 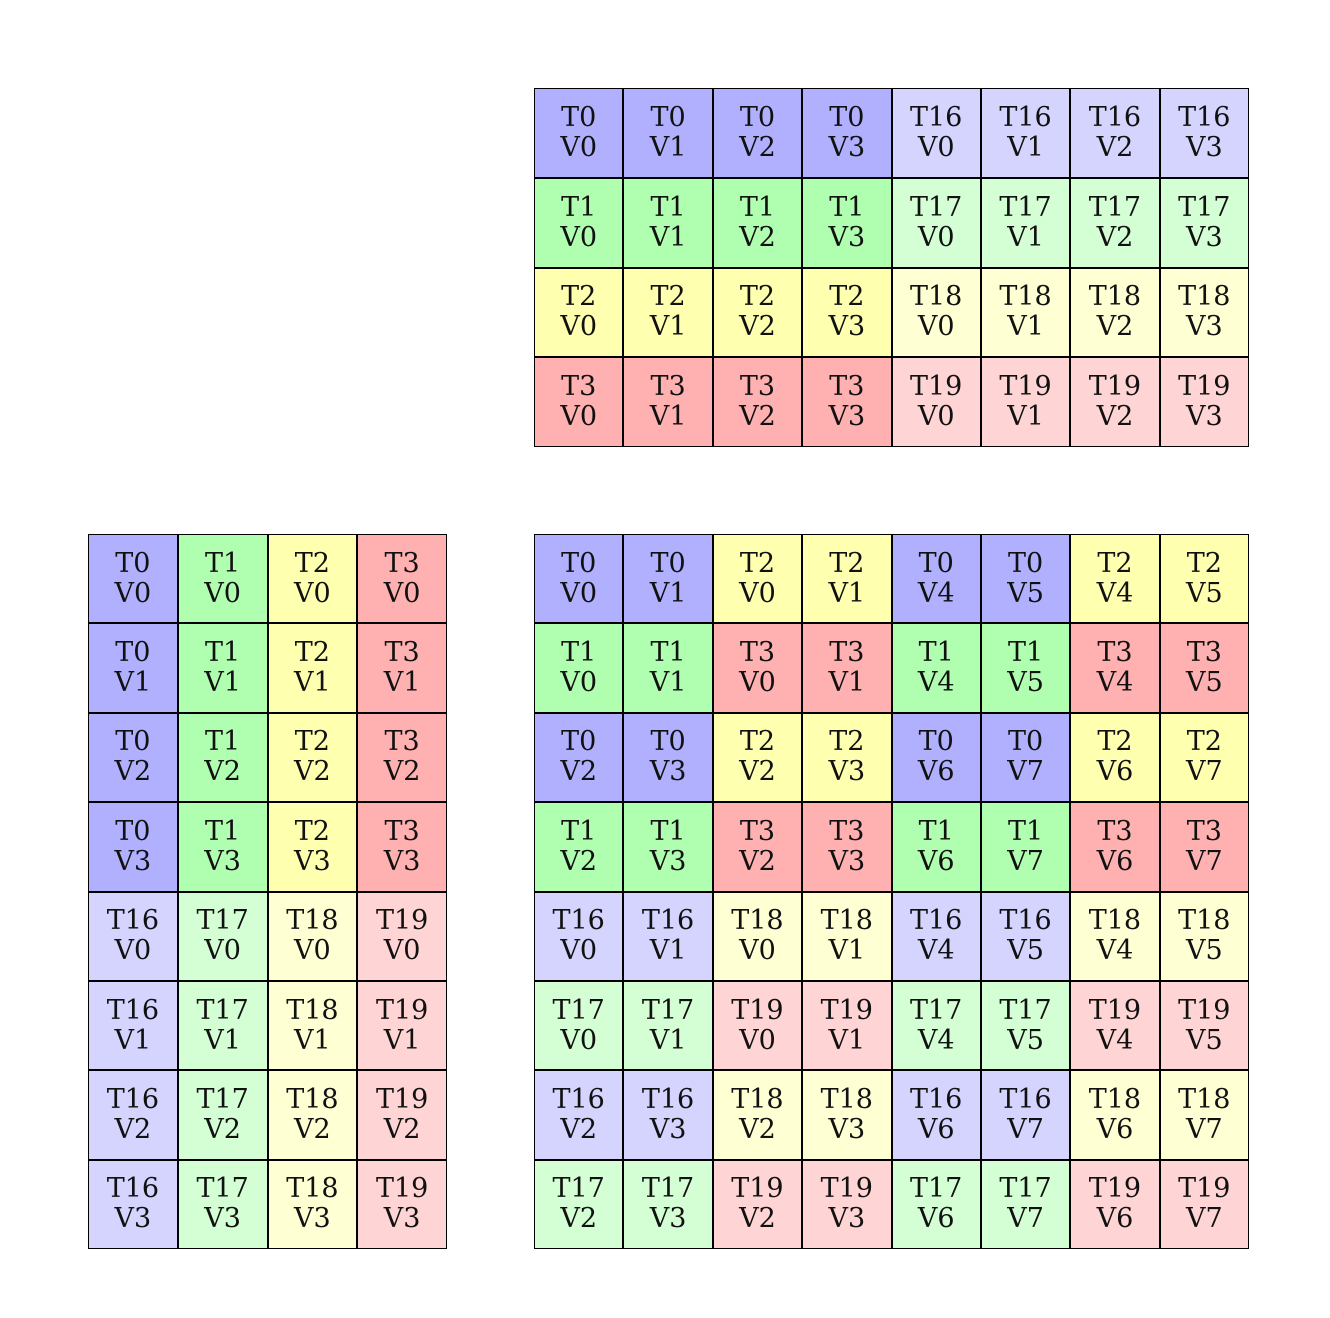 I want to click on grid-cell: T3 V2, so click(x=757, y=847).